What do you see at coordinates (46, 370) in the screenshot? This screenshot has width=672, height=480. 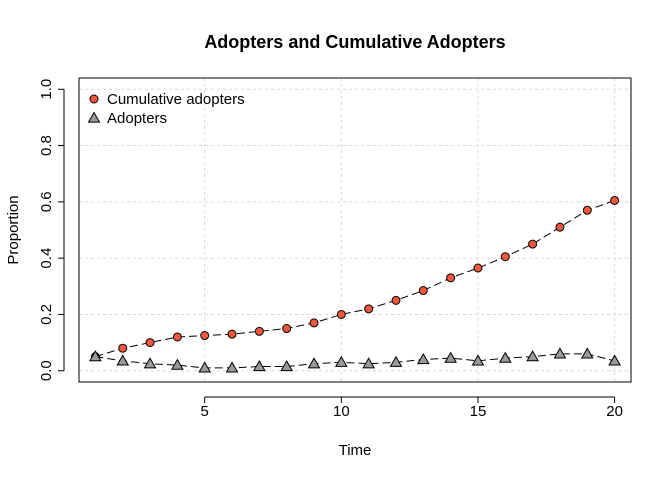 I see `y-tick-label: 0.0` at bounding box center [46, 370].